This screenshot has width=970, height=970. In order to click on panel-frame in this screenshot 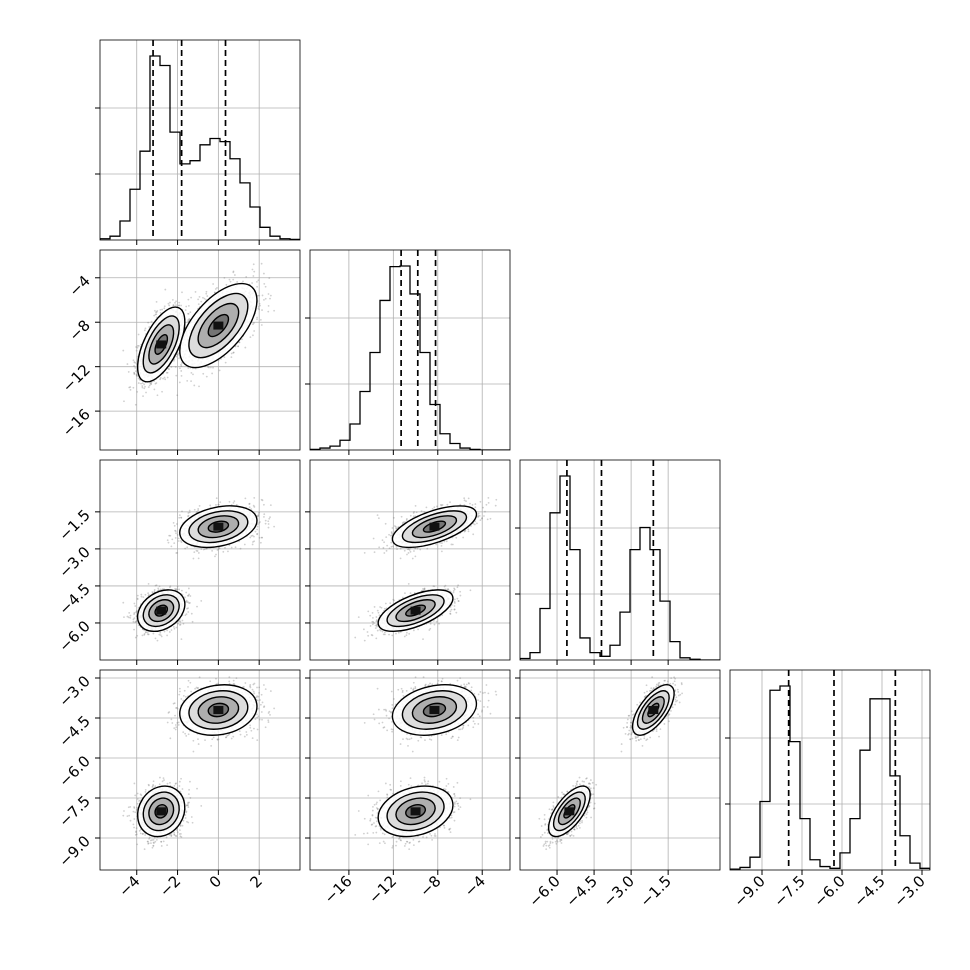, I will do `click(200, 350)`.